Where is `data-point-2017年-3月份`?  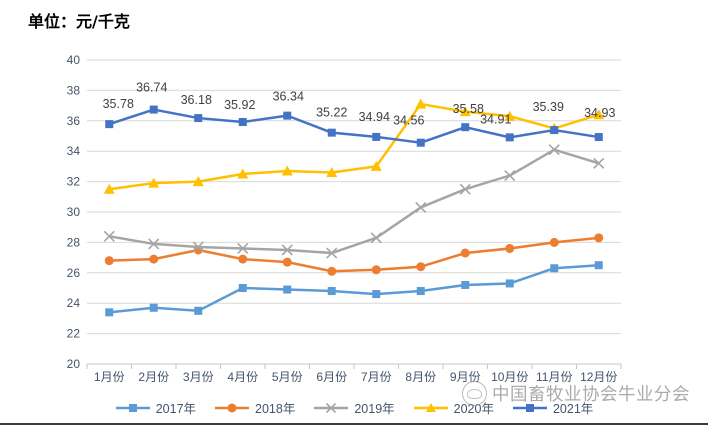
data-point-2017年-3月份 is located at coordinates (198, 310).